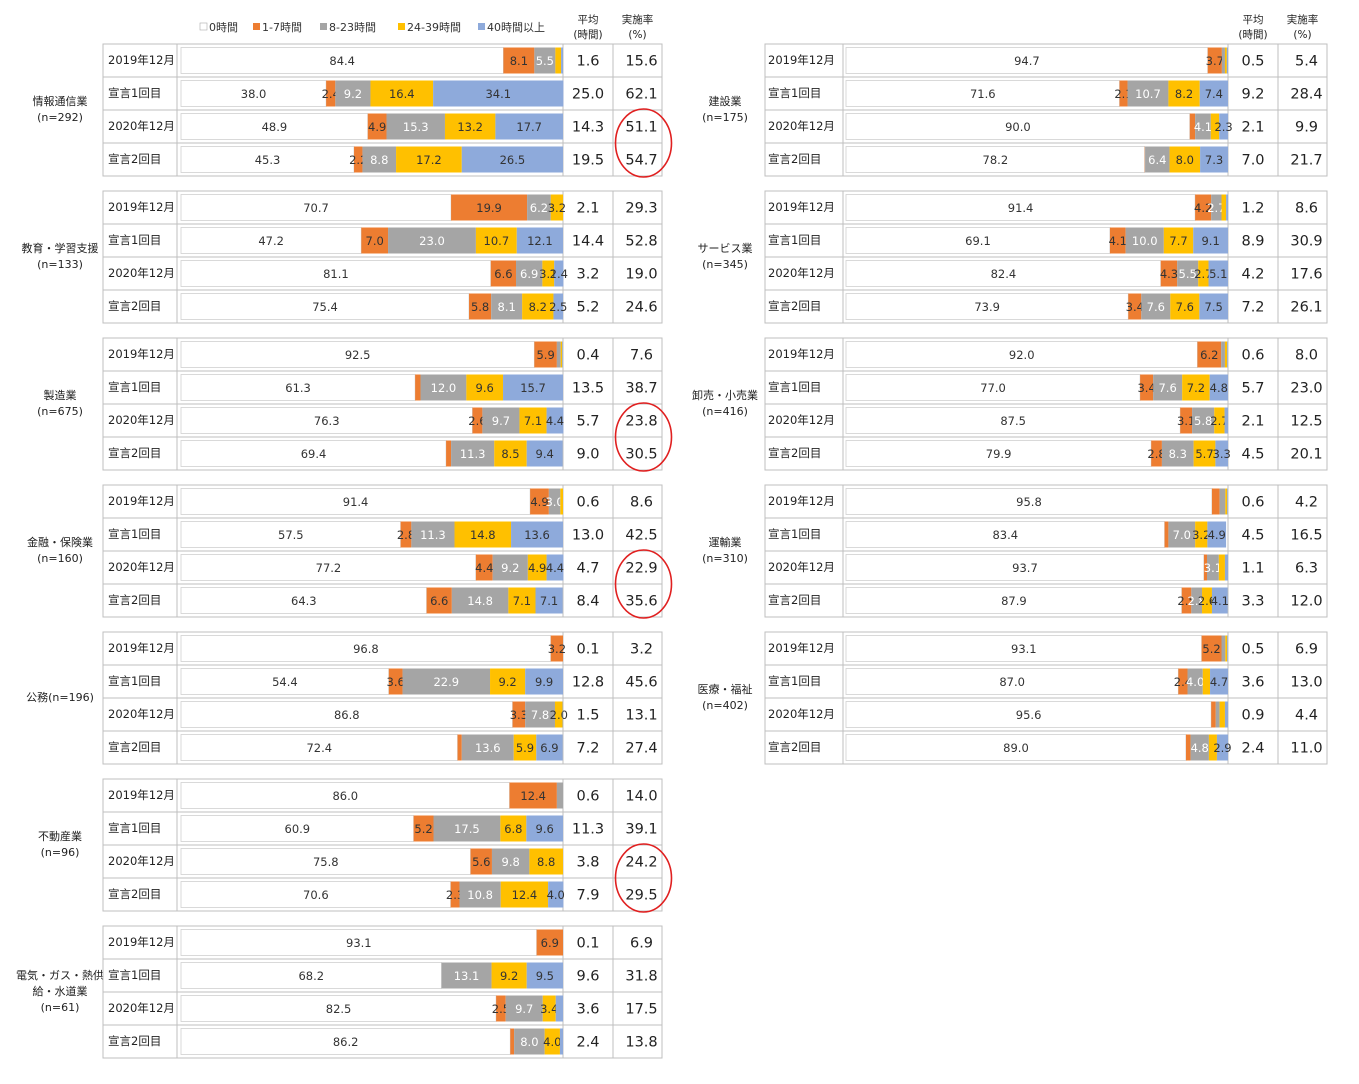  What do you see at coordinates (352, 27) in the screenshot?
I see `legend-label: 8-23時間` at bounding box center [352, 27].